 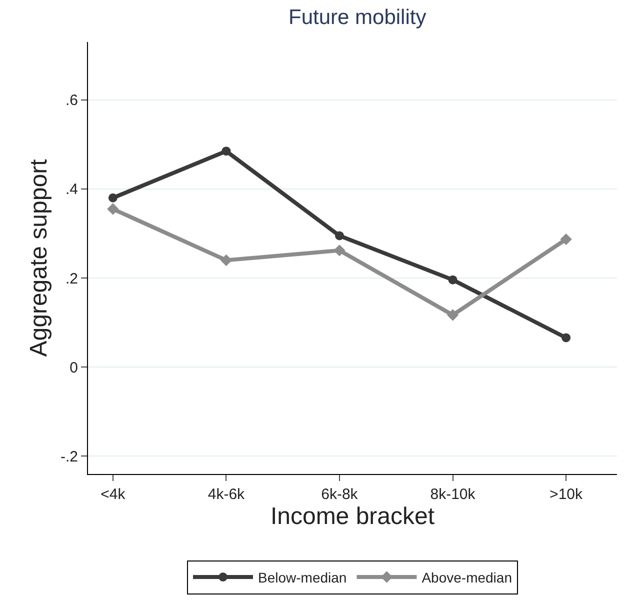 What do you see at coordinates (71, 279) in the screenshot?
I see `y-tick-label: .2` at bounding box center [71, 279].